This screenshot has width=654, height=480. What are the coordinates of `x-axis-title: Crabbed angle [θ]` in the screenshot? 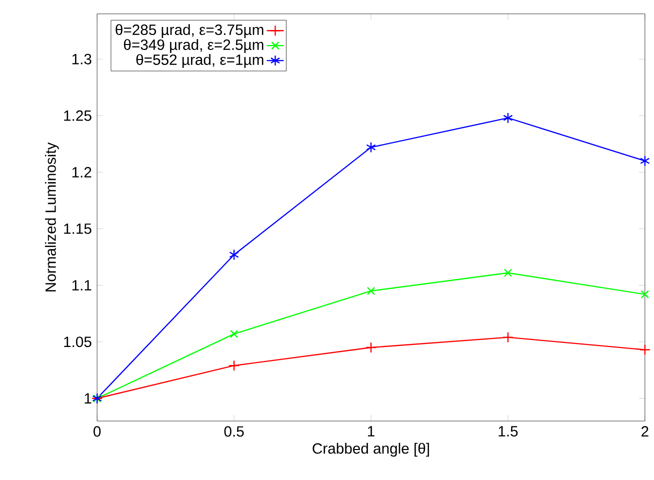 It's located at (370, 449).